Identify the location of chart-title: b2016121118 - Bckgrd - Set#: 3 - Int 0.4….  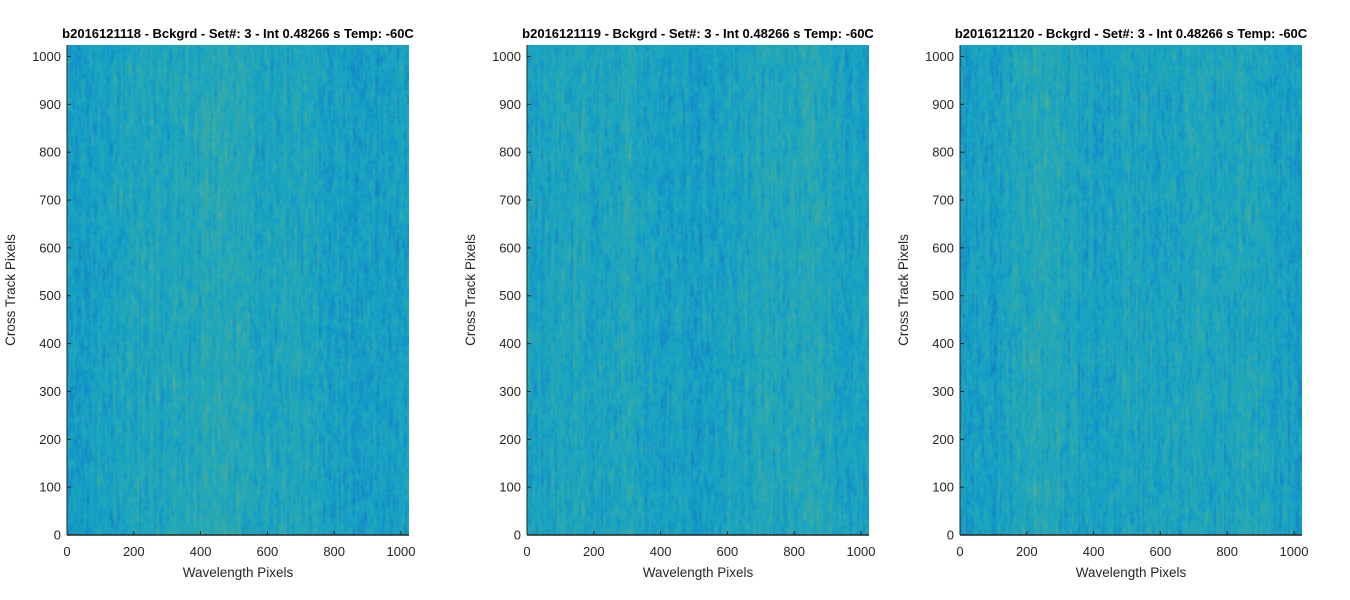
(238, 33).